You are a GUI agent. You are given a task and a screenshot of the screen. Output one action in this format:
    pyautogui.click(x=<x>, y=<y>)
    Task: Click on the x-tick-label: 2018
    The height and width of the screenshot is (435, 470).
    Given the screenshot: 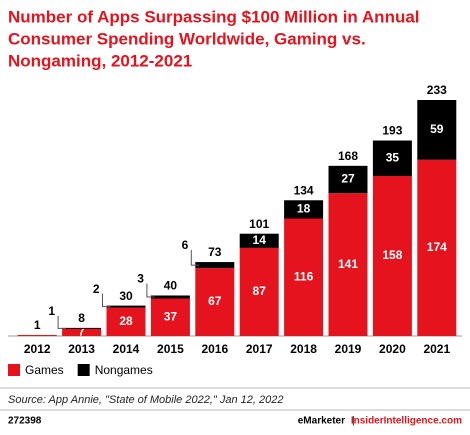 What is the action you would take?
    pyautogui.click(x=303, y=349)
    